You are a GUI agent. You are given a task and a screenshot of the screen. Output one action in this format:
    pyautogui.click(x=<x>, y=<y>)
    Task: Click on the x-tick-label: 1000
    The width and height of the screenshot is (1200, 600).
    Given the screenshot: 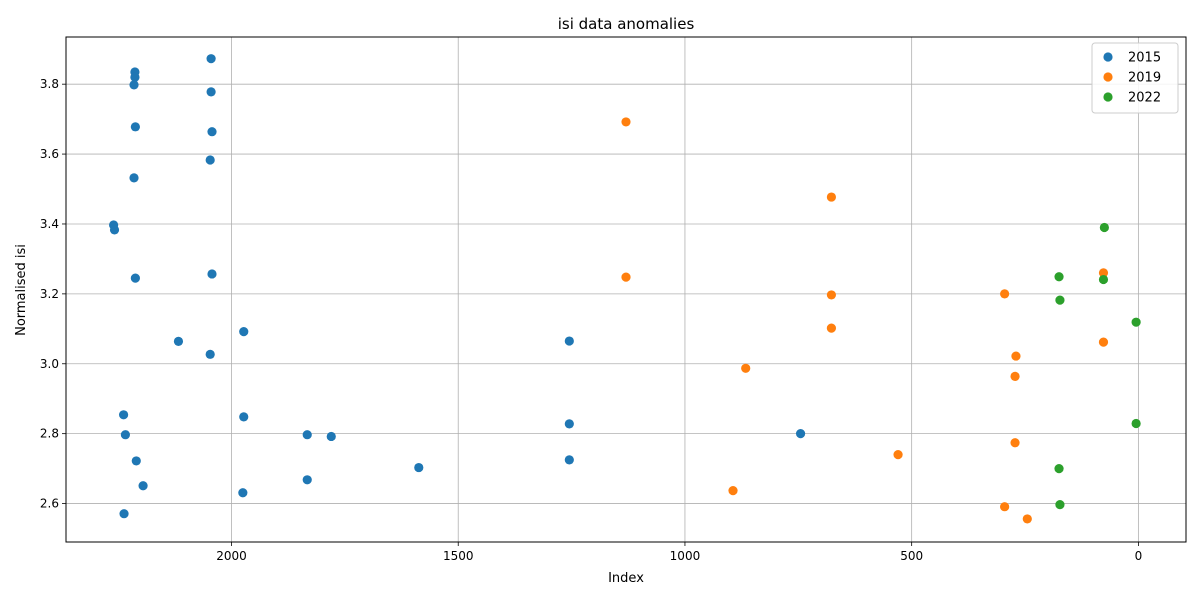 What is the action you would take?
    pyautogui.click(x=685, y=556)
    